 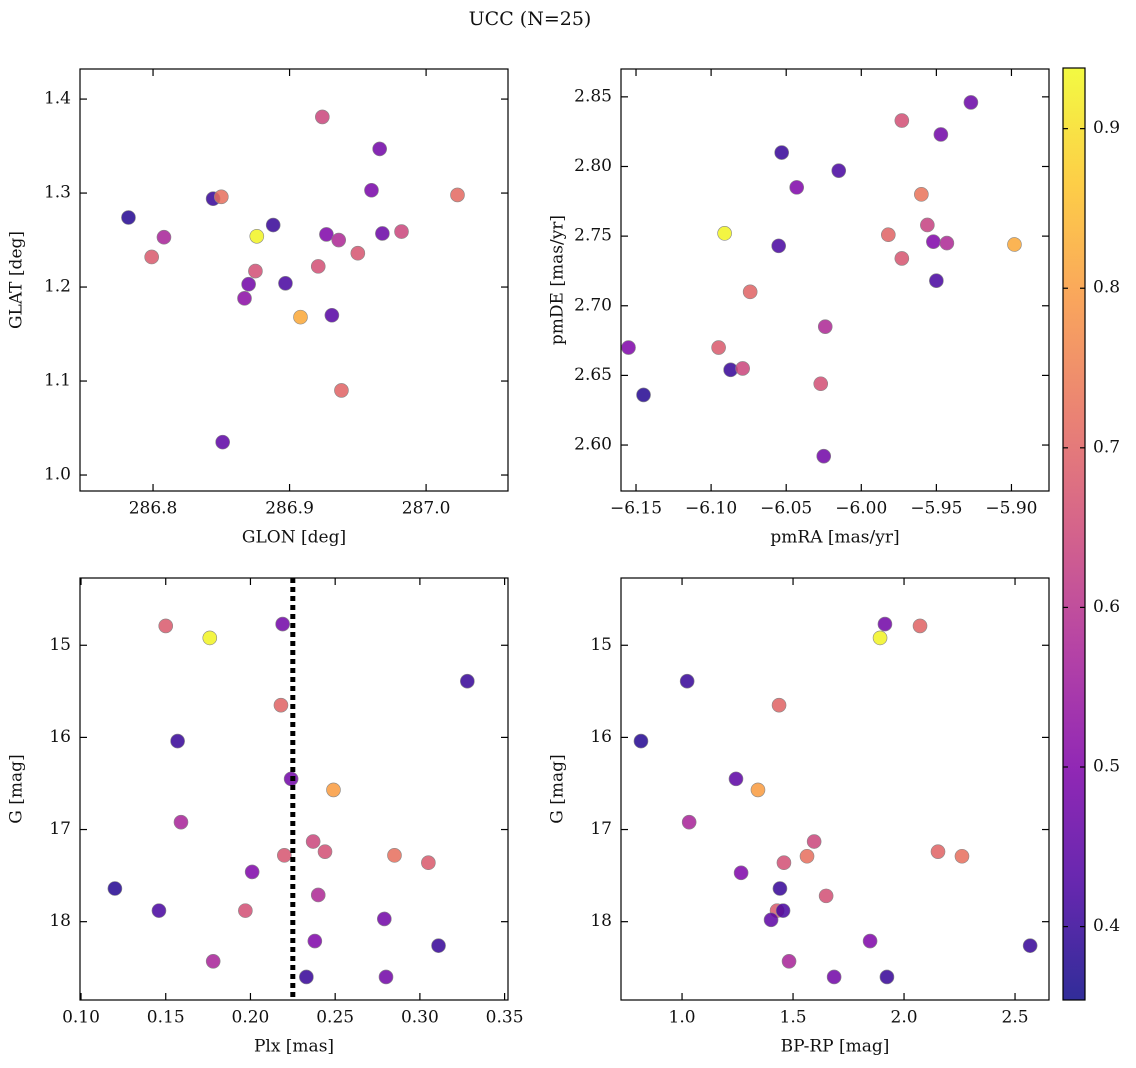 What do you see at coordinates (57, 287) in the screenshot?
I see `y-tick-label: 1.2` at bounding box center [57, 287].